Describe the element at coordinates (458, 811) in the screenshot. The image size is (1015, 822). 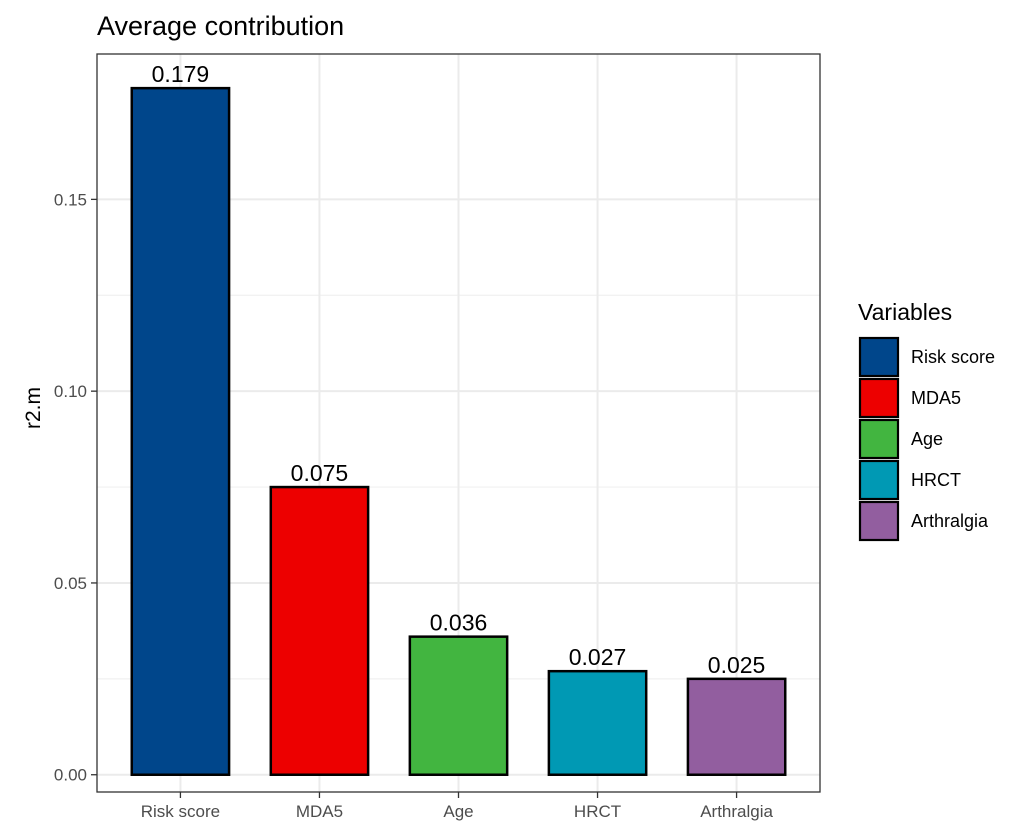
I see `x-tick-label: Age` at that location.